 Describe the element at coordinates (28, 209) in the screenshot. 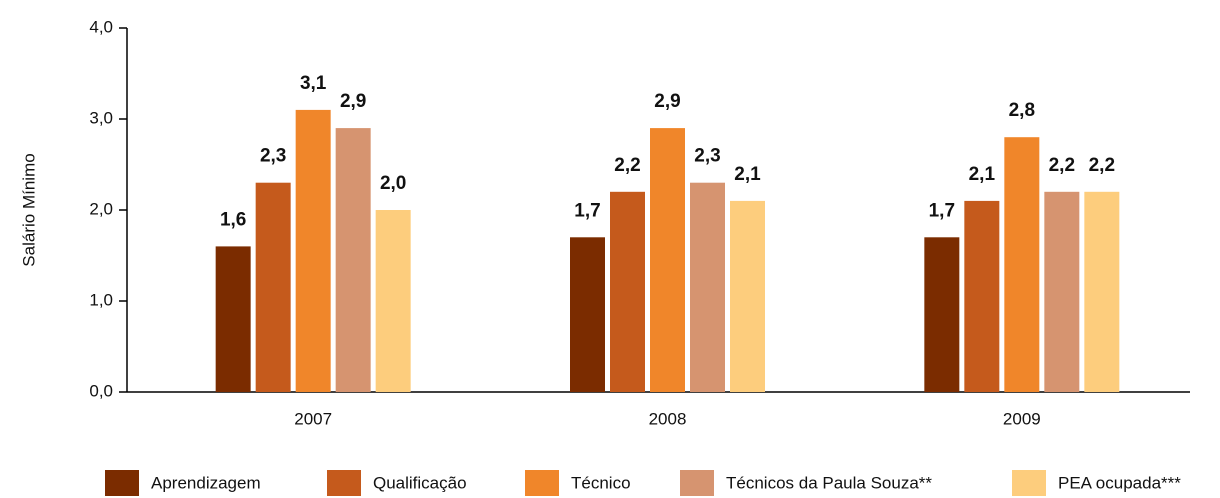

I see `y-axis-label: Salário Mínimo` at that location.